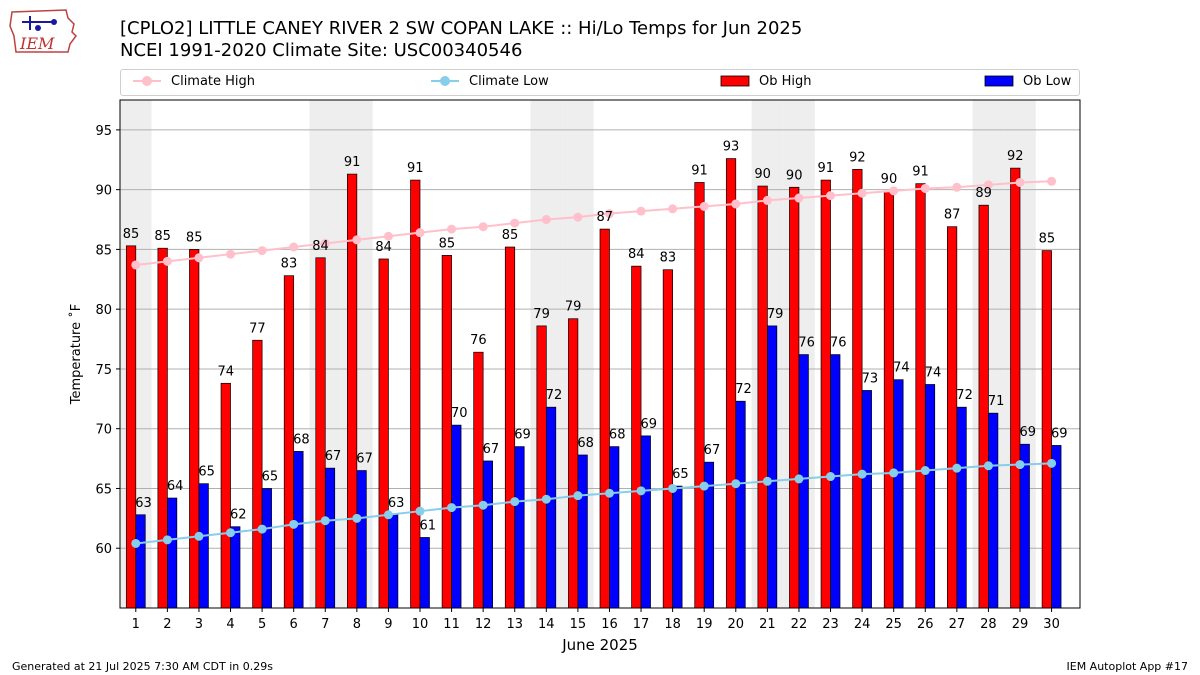 The height and width of the screenshot is (675, 1200). I want to click on x-tick-label: 17, so click(641, 624).